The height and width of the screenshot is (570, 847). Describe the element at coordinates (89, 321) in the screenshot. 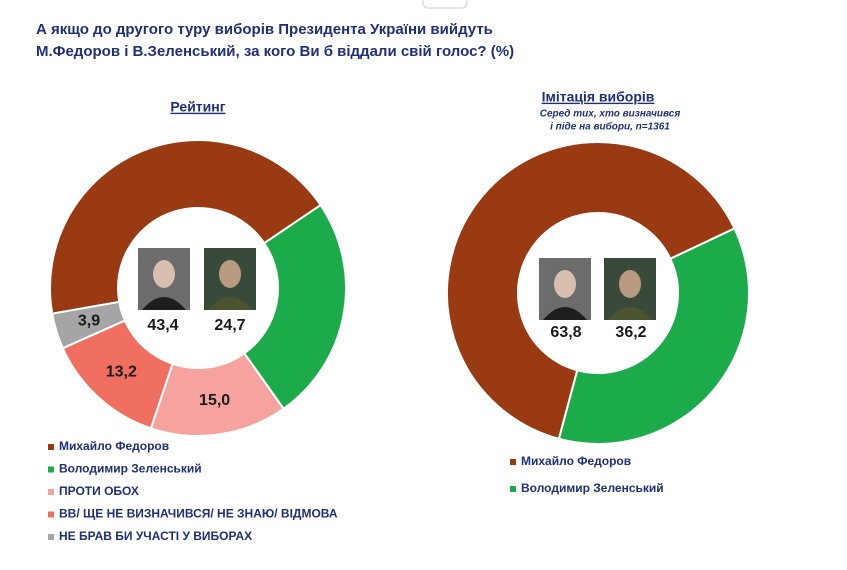

I see `value-label: 3,9` at that location.